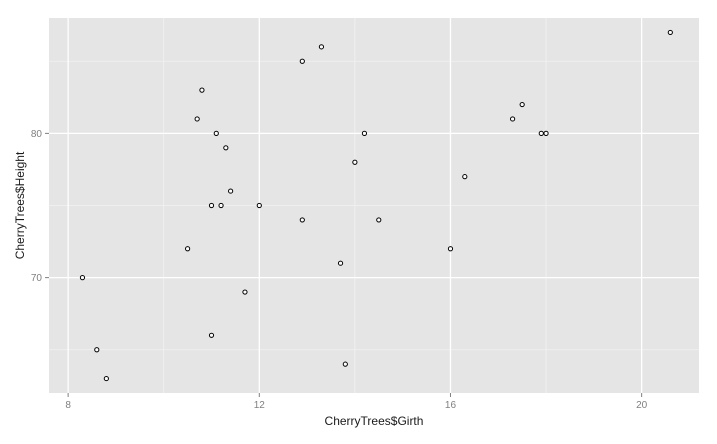 The height and width of the screenshot is (444, 717). What do you see at coordinates (68, 405) in the screenshot?
I see `x-tick-label: 8` at bounding box center [68, 405].